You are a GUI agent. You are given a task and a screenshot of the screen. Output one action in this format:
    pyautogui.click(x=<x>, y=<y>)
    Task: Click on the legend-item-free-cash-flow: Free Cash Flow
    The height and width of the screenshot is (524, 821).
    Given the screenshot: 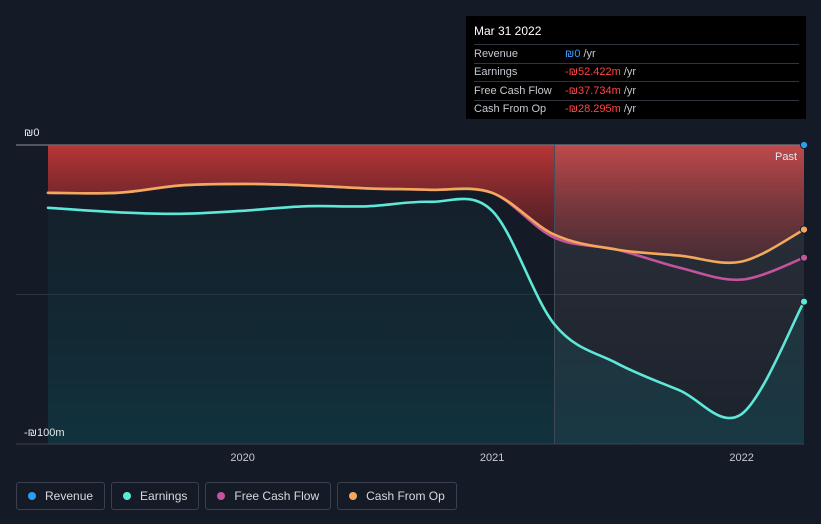 What is the action you would take?
    pyautogui.click(x=268, y=496)
    